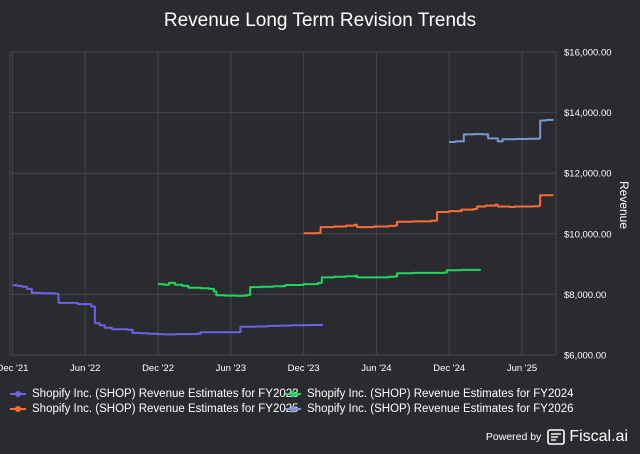  I want to click on fiscal-logo-icon, so click(556, 437).